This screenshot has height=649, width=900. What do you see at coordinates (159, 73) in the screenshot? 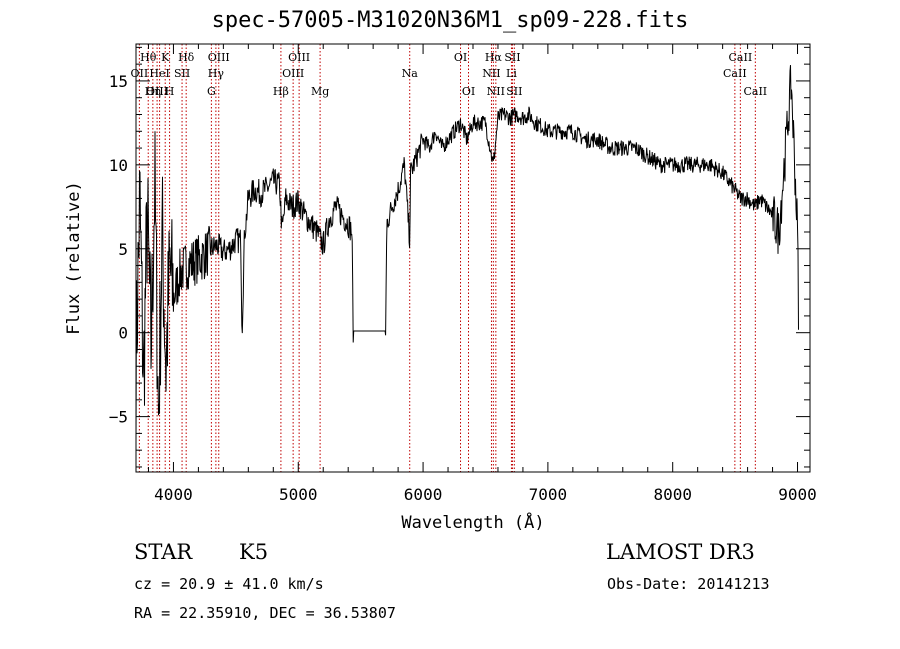
I see `spectral-line-label-5: HeI` at bounding box center [159, 73].